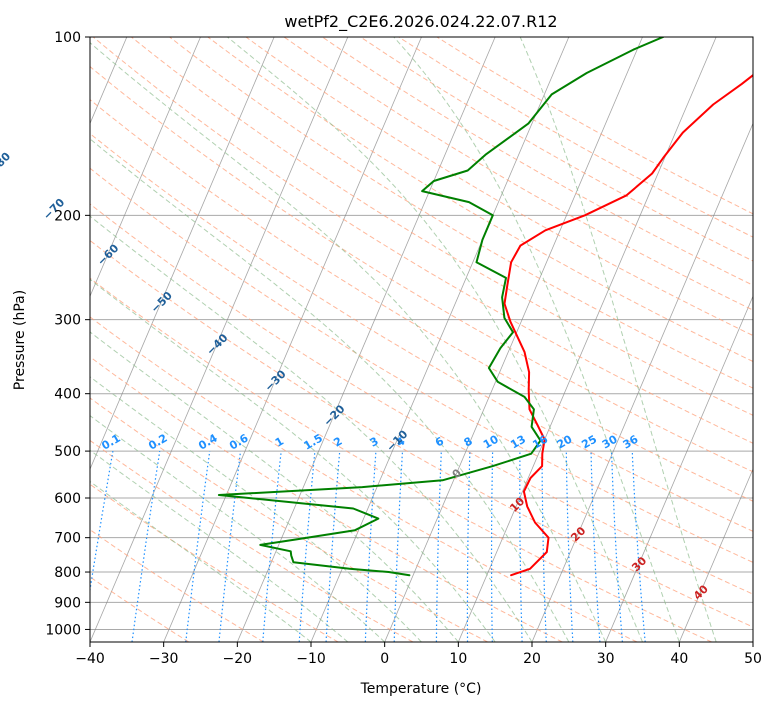 The image size is (775, 708). I want to click on y-tick-label: 100, so click(67, 38).